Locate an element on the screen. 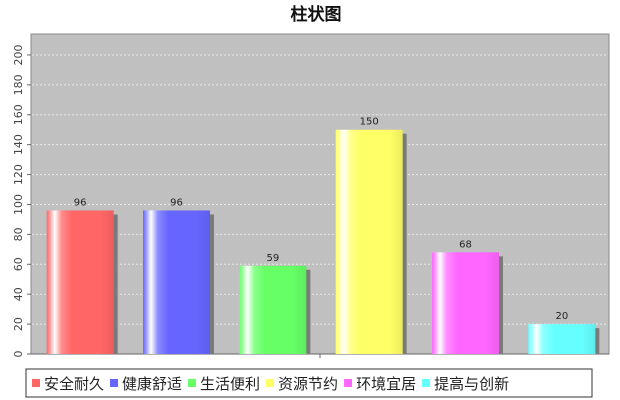  y-tick-label: 160 is located at coordinates (18, 114).